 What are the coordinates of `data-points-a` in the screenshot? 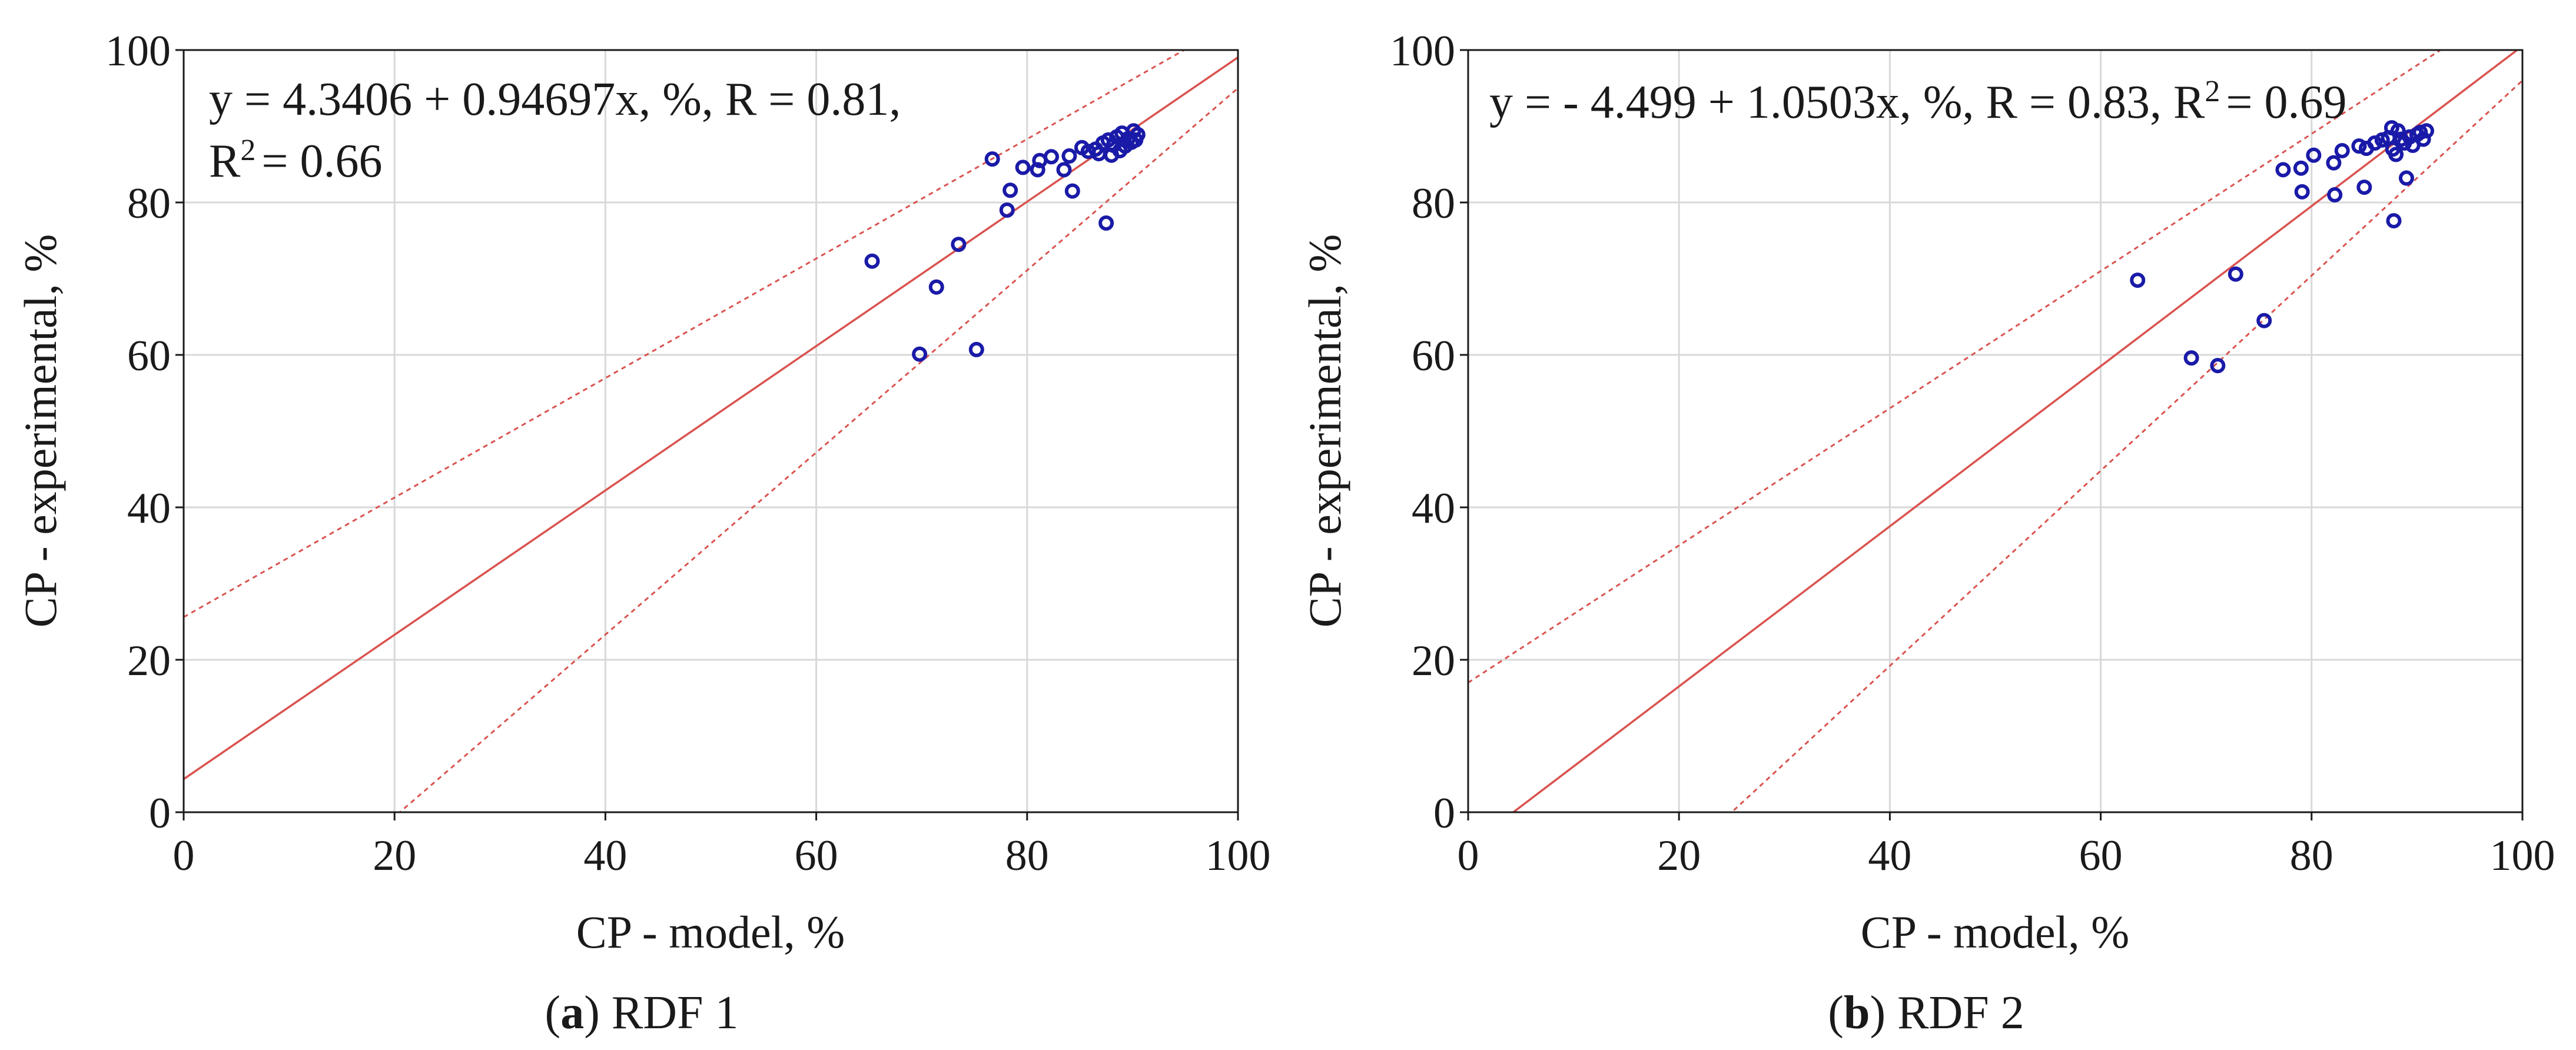 It's located at (1005, 242).